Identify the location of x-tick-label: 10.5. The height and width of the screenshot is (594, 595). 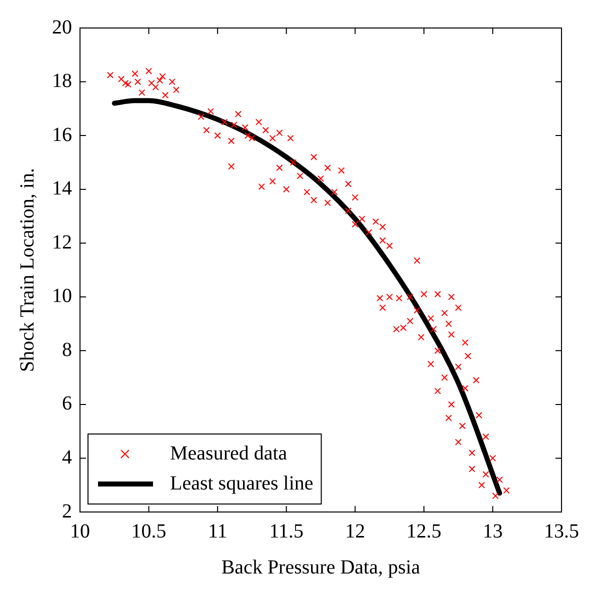
(148, 531).